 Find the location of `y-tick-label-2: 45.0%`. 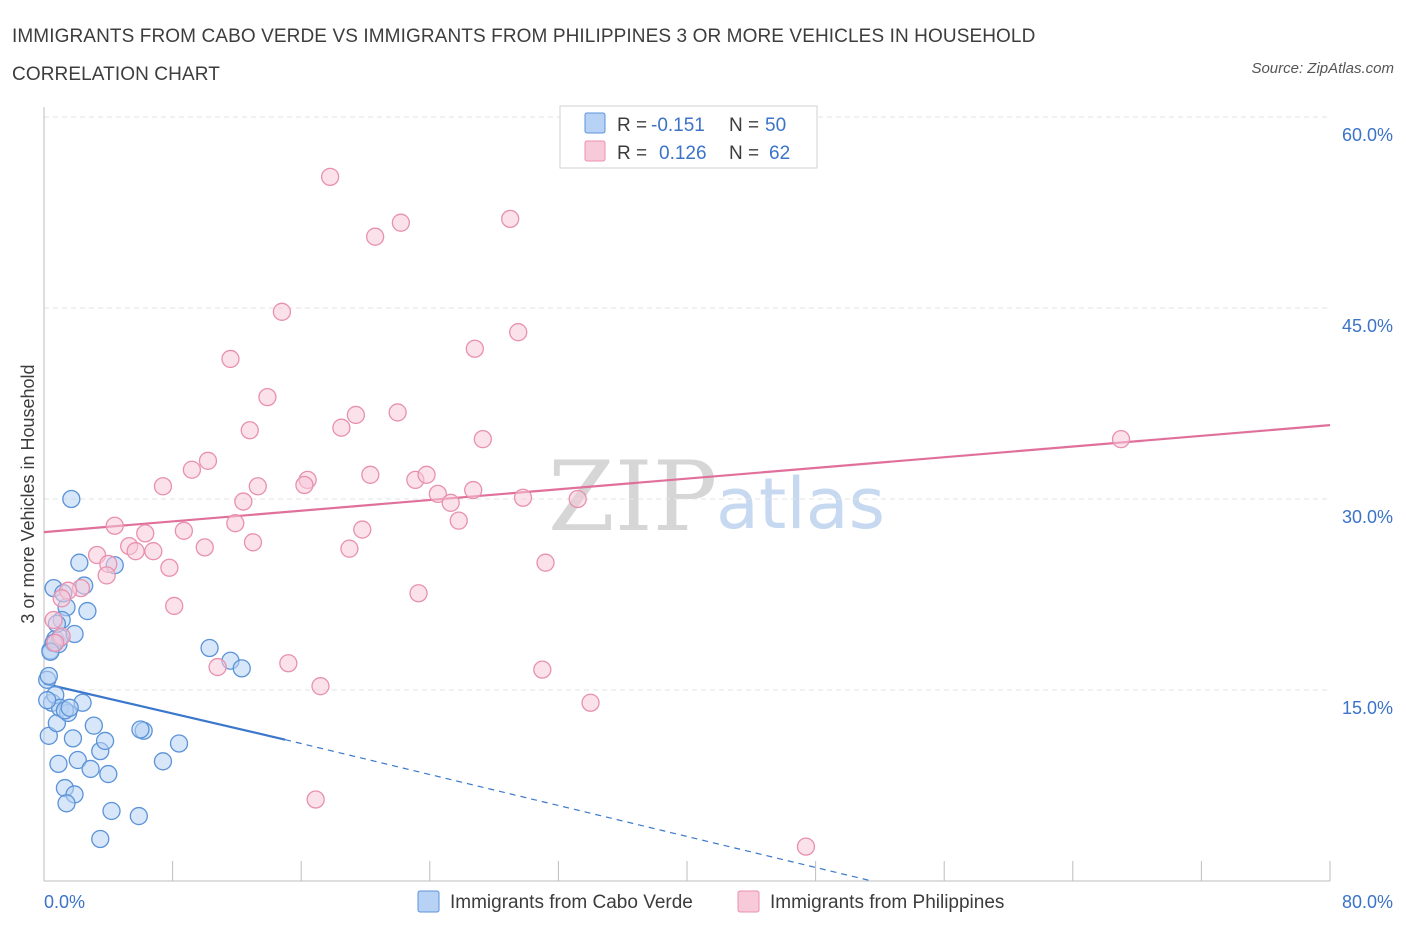

y-tick-label-2: 45.0% is located at coordinates (1367, 326).